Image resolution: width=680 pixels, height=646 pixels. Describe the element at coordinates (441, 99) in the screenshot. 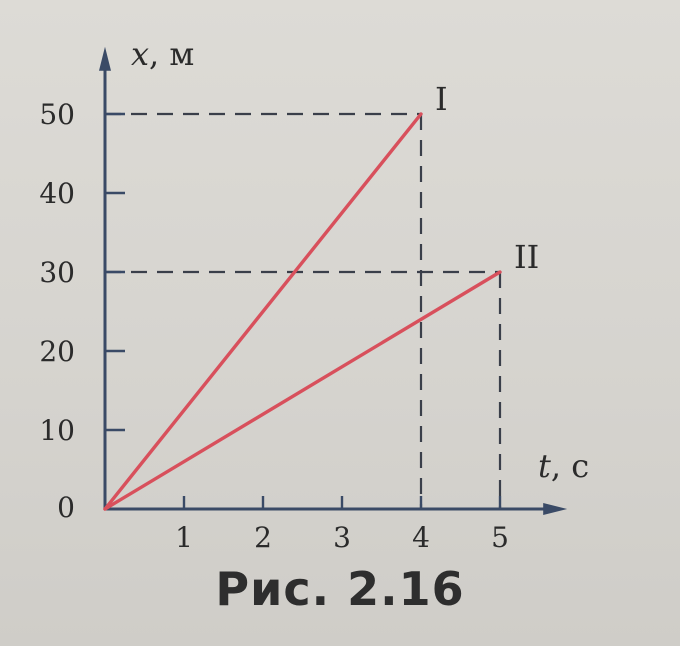

I see `series-label-I: I` at that location.